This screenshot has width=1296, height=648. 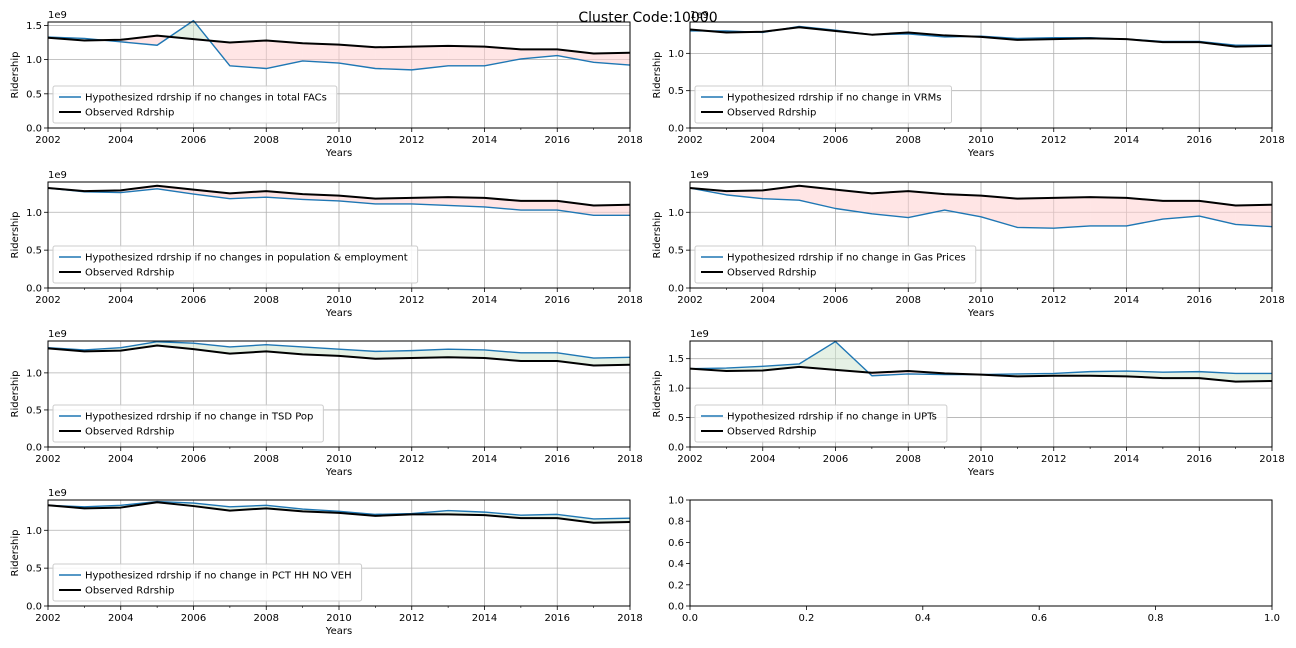 What do you see at coordinates (1039, 618) in the screenshot?
I see `x-tick-label: 0.6` at bounding box center [1039, 618].